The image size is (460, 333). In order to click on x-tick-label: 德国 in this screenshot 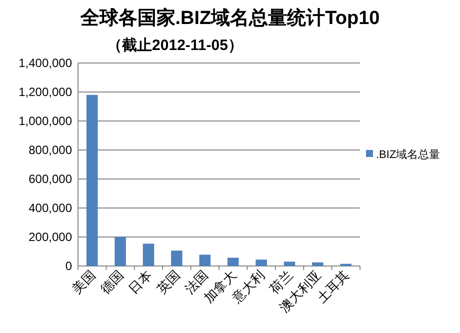, I will do `click(111, 282)`.